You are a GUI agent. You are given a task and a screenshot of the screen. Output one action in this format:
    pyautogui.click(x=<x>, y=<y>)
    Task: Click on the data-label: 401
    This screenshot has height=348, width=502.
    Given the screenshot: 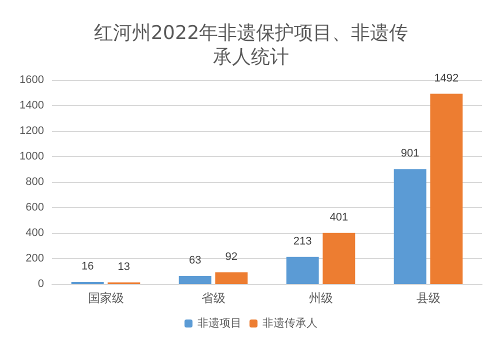 What is the action you would take?
    pyautogui.click(x=339, y=217)
    